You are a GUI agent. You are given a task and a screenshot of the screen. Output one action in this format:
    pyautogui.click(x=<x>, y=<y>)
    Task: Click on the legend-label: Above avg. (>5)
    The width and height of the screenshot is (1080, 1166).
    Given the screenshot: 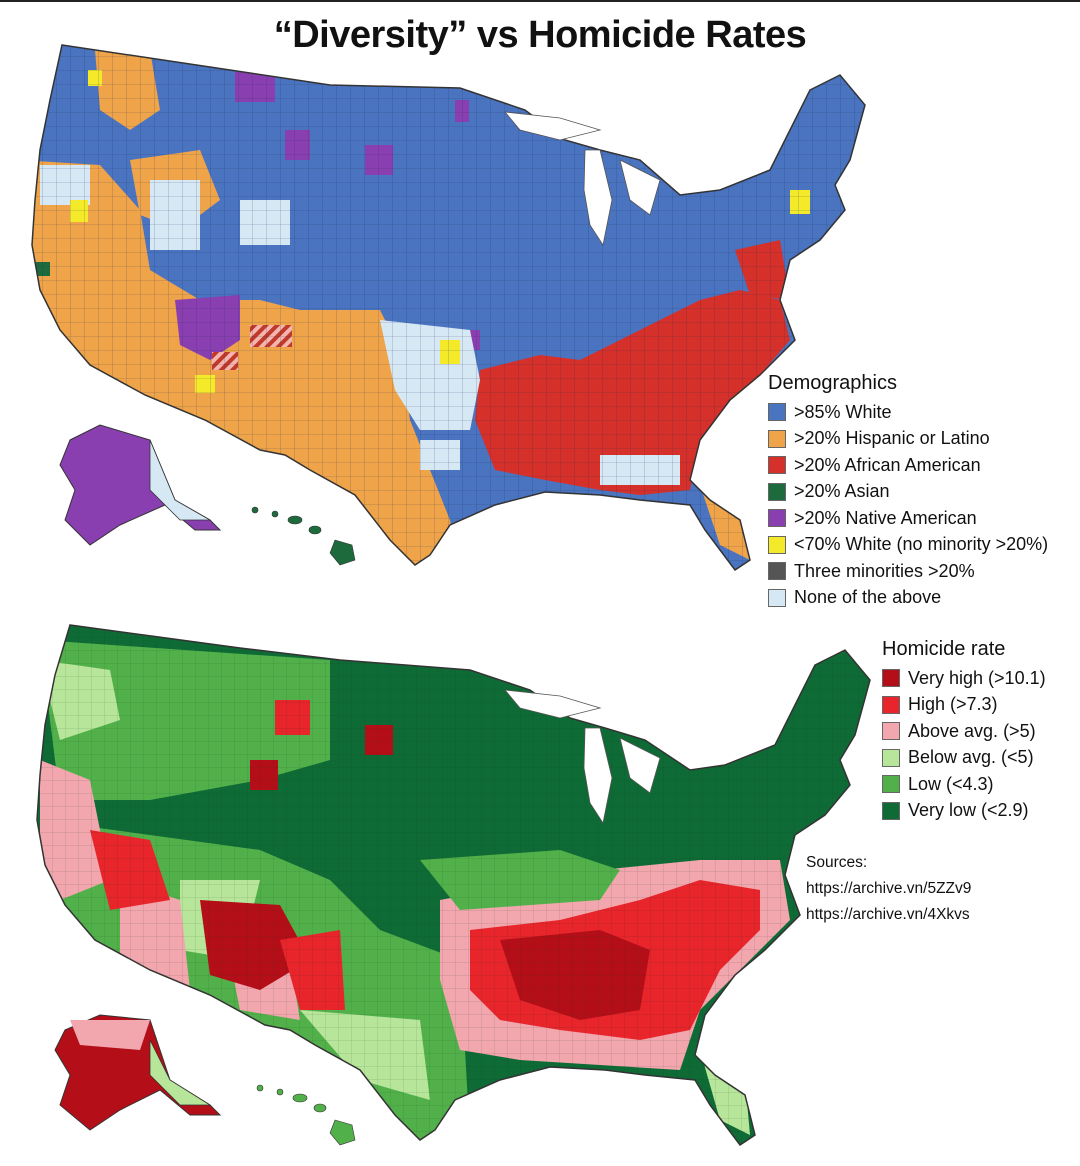 What is the action you would take?
    pyautogui.click(x=972, y=730)
    